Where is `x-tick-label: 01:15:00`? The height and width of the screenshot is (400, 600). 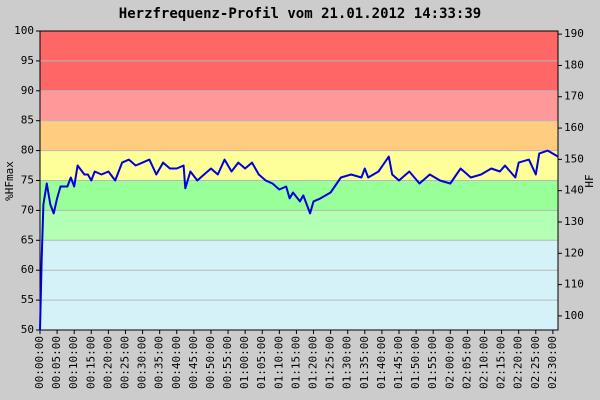
x-tick-label: 01:15:00 is located at coordinates (295, 362).